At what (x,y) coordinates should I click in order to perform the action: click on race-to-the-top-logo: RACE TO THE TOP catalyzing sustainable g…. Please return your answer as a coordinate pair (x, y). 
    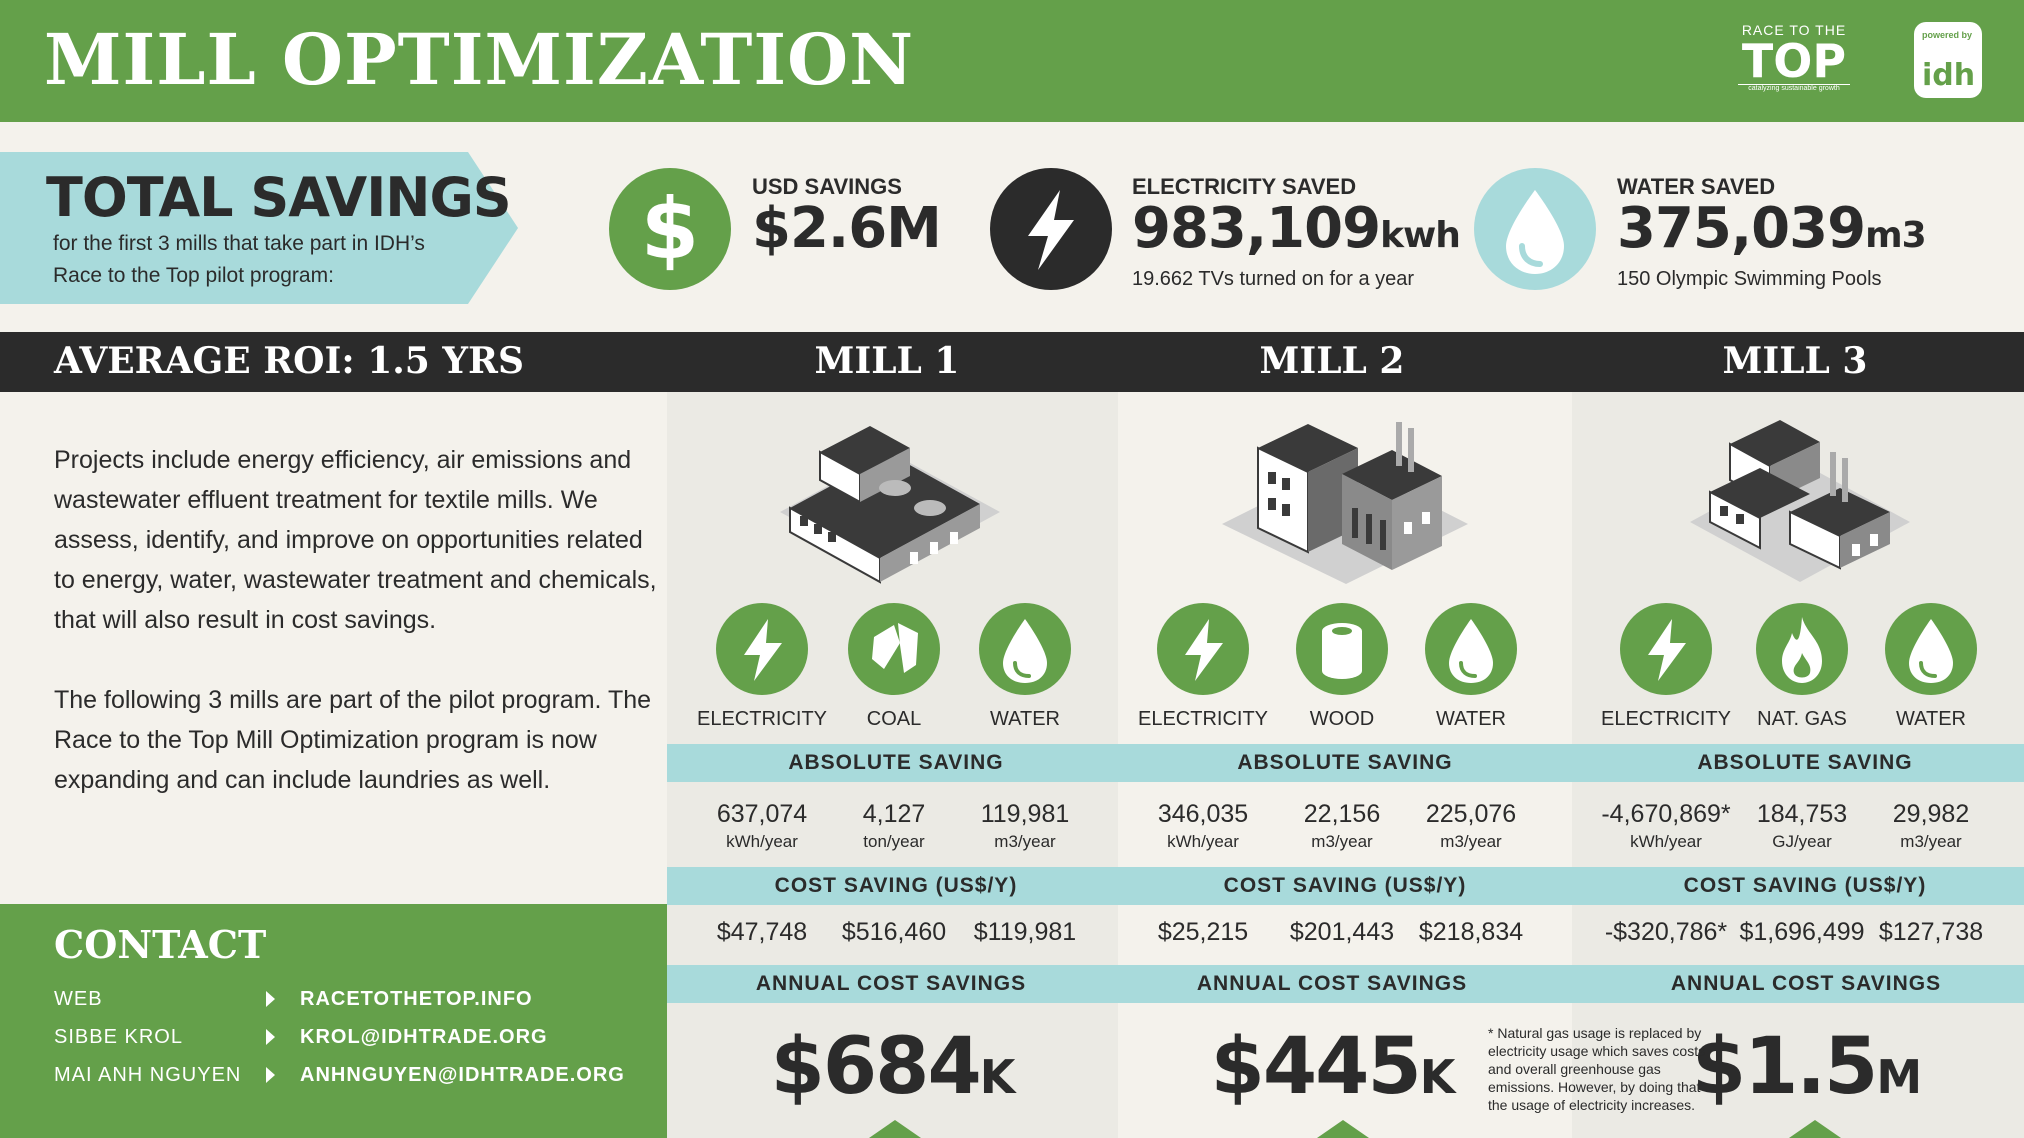
    Looking at the image, I should click on (1794, 61).